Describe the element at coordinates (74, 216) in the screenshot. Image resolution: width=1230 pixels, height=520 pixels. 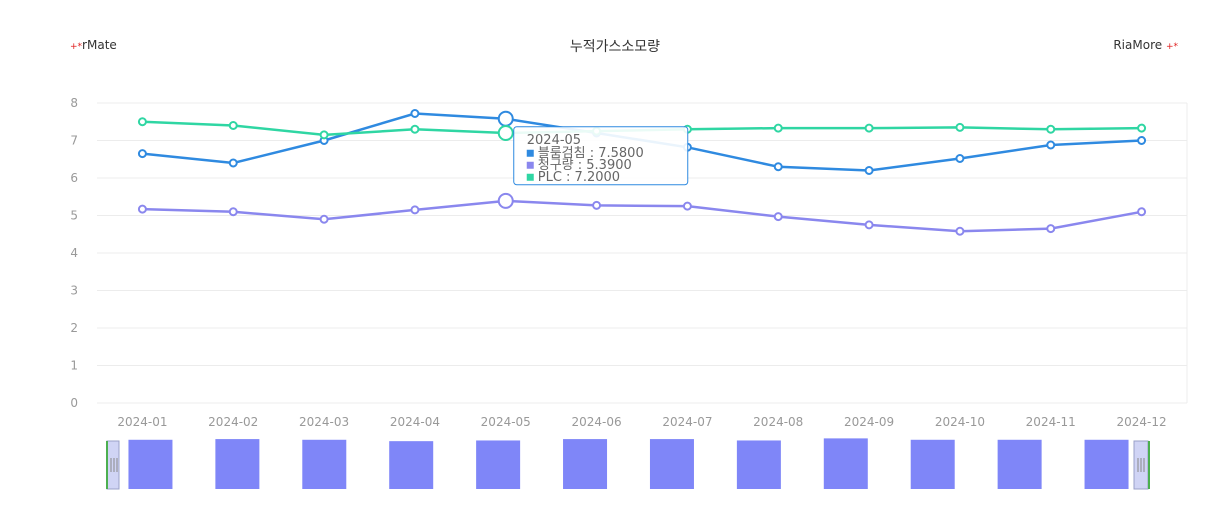
I see `y-tick-label: 5` at that location.